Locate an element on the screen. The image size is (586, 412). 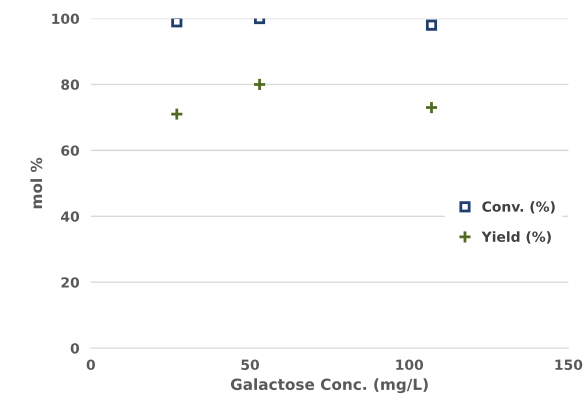
x-tick-label: 100 is located at coordinates (410, 364).